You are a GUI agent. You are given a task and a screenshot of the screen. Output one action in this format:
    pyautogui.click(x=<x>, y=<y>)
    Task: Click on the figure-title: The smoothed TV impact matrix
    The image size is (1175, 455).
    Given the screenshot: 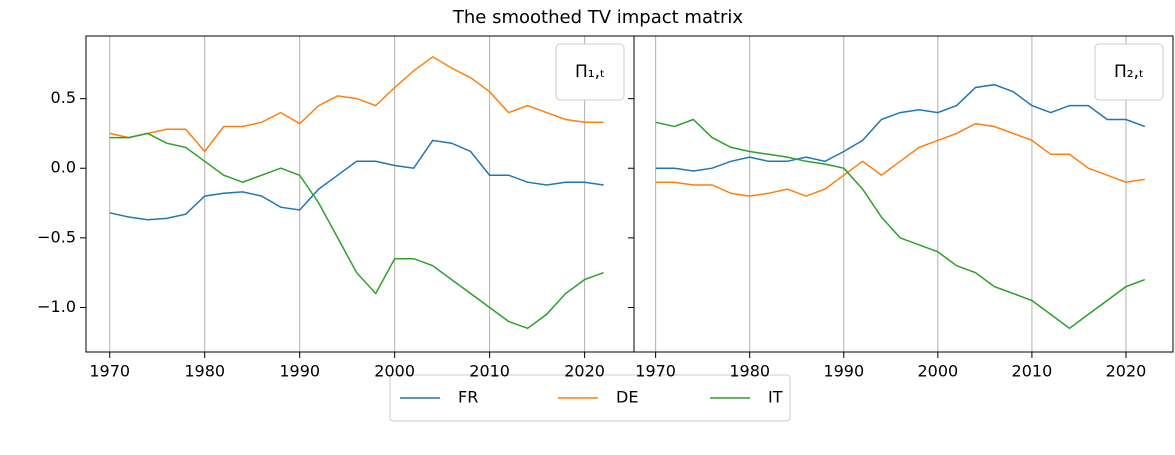 What is the action you would take?
    pyautogui.click(x=598, y=17)
    